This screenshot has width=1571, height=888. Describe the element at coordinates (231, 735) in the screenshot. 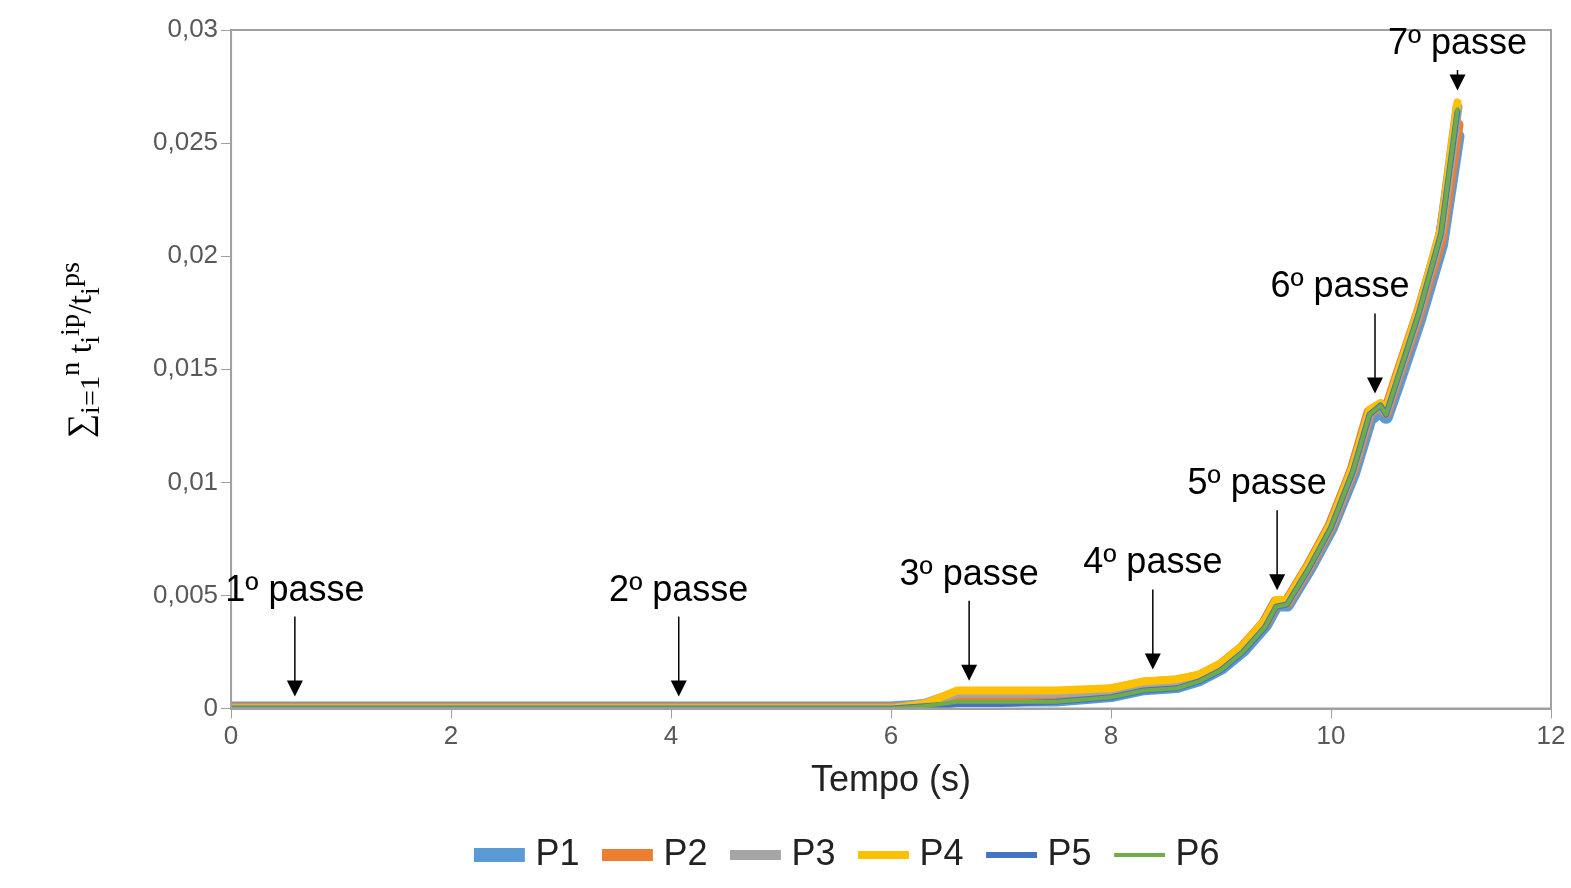

I see `x-tick-label: 0` at that location.